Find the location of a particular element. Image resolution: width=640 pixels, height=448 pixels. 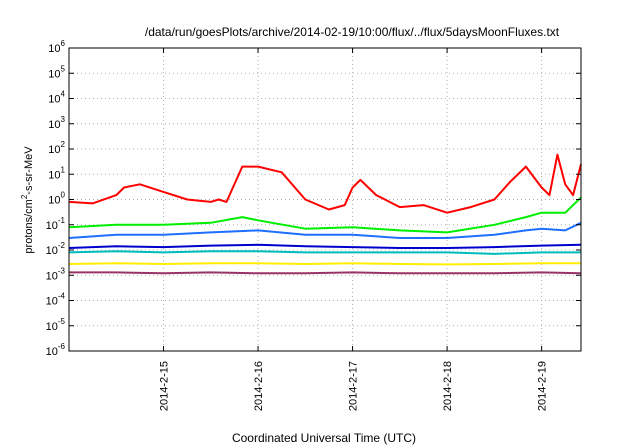

y-axis-label-post: -s-sr-MeV is located at coordinates (29, 170).